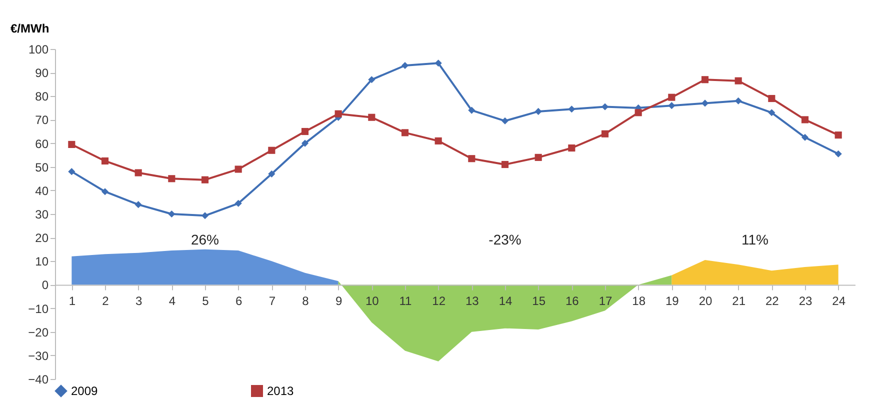 The width and height of the screenshot is (880, 412). Describe the element at coordinates (439, 301) in the screenshot. I see `x-tick-label: 12` at that location.